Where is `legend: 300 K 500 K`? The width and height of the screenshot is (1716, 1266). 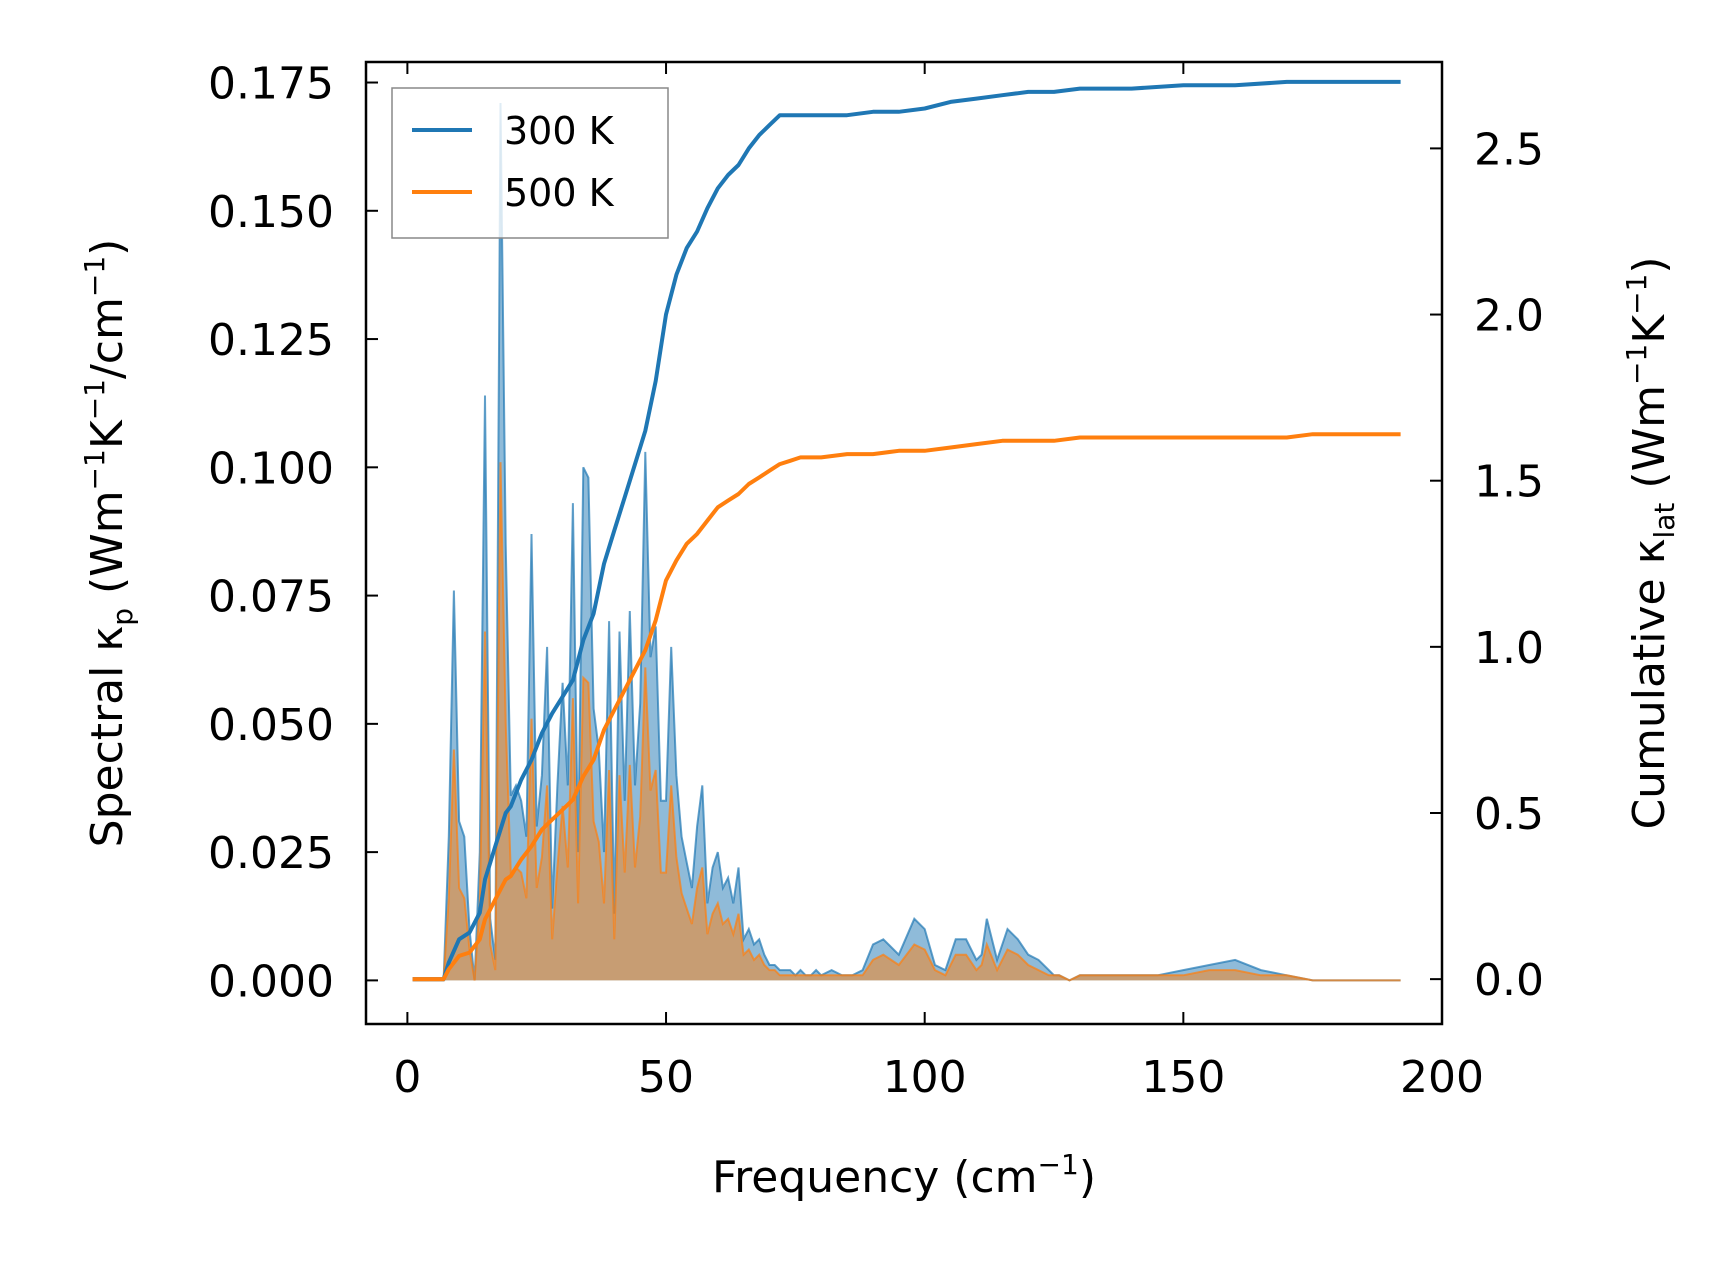 legend: 300 K 500 K is located at coordinates (530, 163).